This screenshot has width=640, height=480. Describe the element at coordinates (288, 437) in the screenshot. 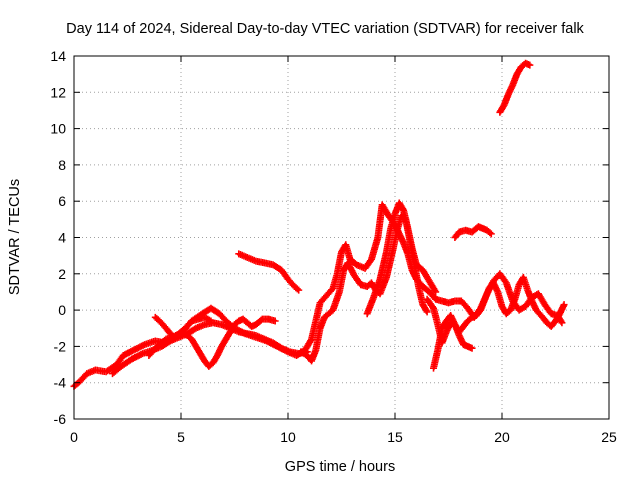

I see `x-tick-label: 10` at that location.